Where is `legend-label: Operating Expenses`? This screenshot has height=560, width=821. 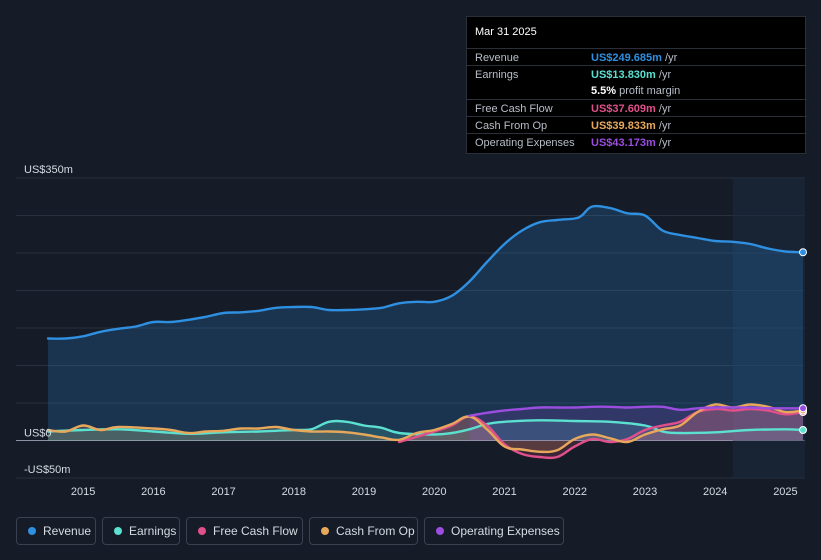 legend-label: Operating Expenses is located at coordinates (505, 531).